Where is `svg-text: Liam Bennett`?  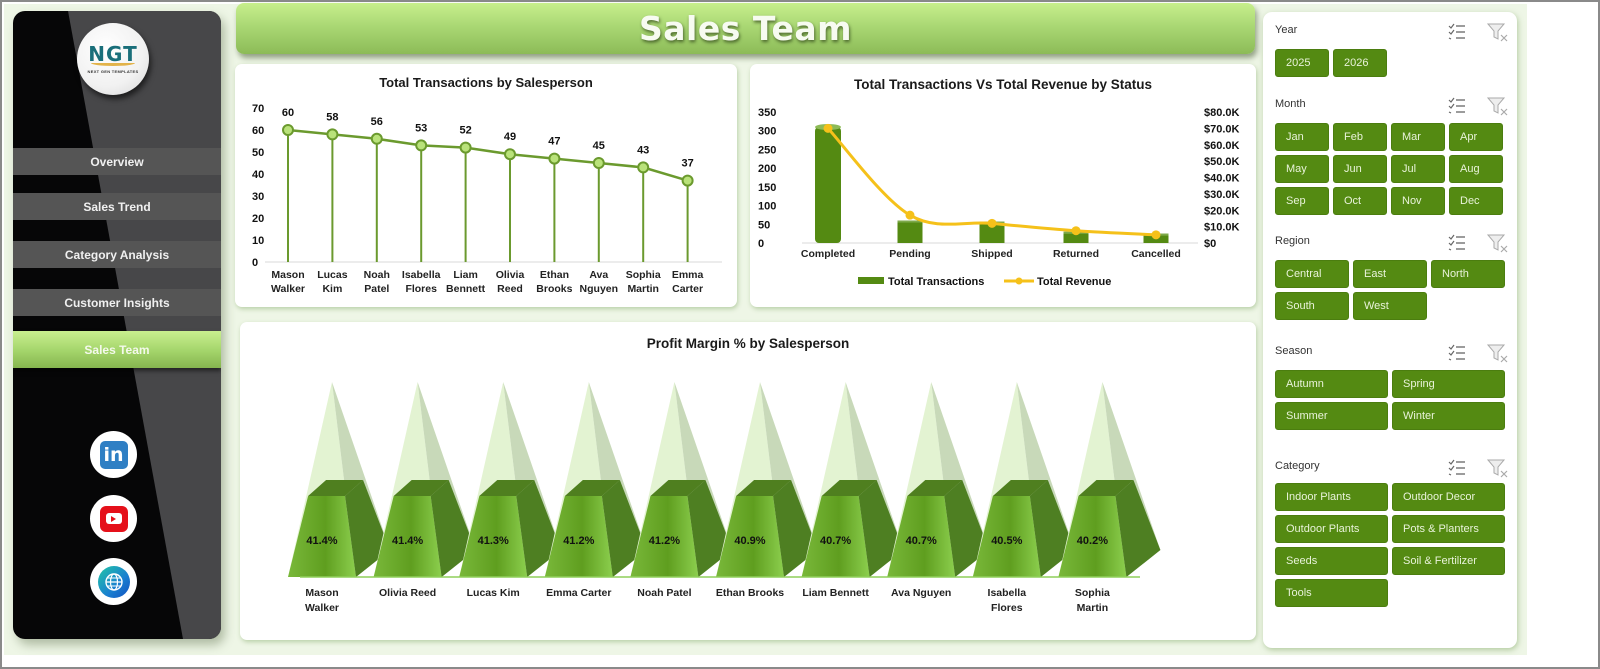 svg-text: Liam Bennett is located at coordinates (835, 593).